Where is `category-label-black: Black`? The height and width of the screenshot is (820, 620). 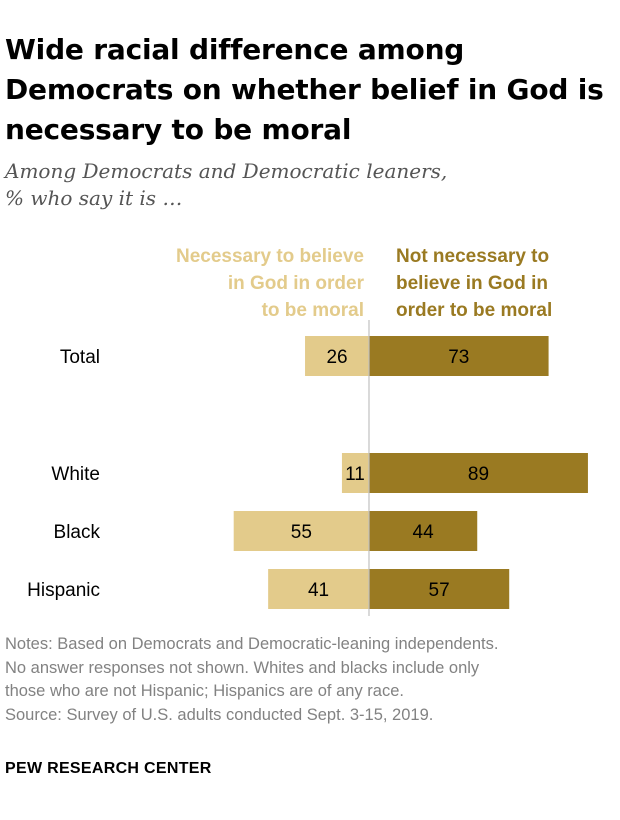
category-label-black: Black is located at coordinates (77, 532).